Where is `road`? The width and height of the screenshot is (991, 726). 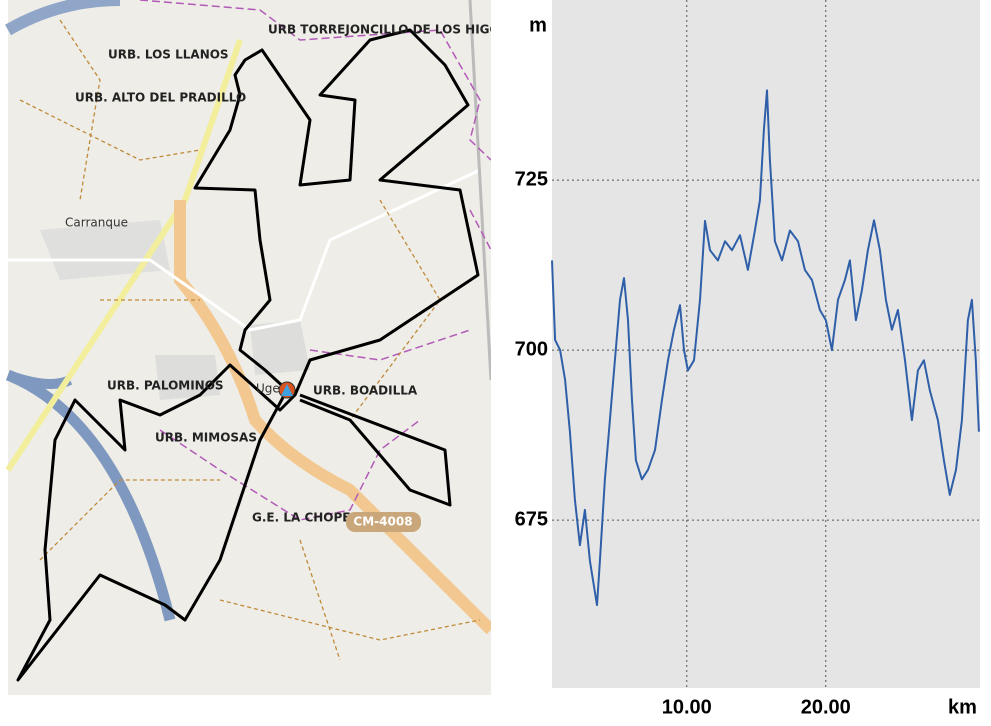 road is located at coordinates (244, 250).